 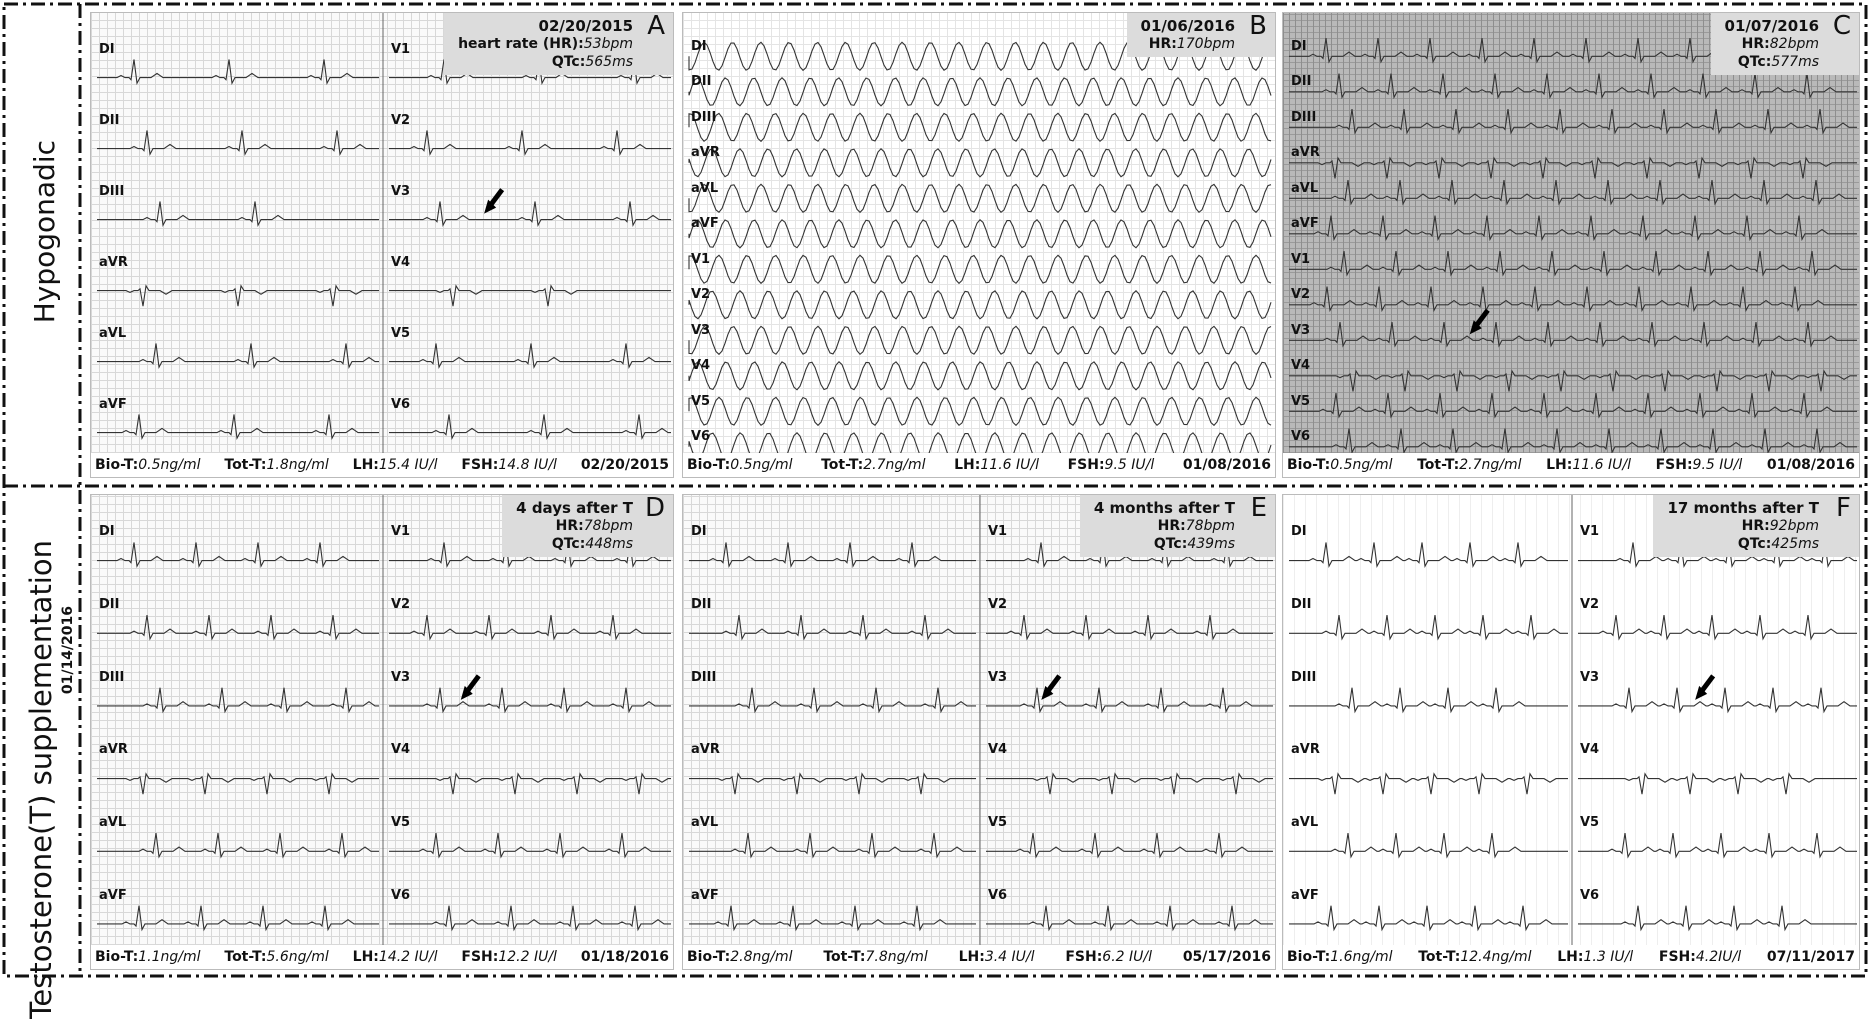 What do you see at coordinates (1226, 957) in the screenshot?
I see `footer-date: 05/17/2016` at bounding box center [1226, 957].